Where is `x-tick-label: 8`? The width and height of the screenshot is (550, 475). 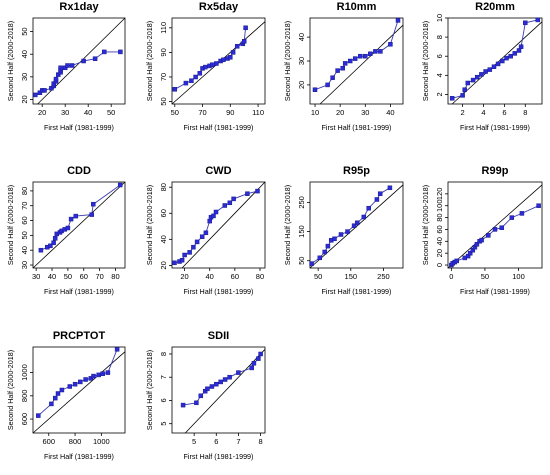
x-tick-label: 8 is located at coordinates (525, 112).